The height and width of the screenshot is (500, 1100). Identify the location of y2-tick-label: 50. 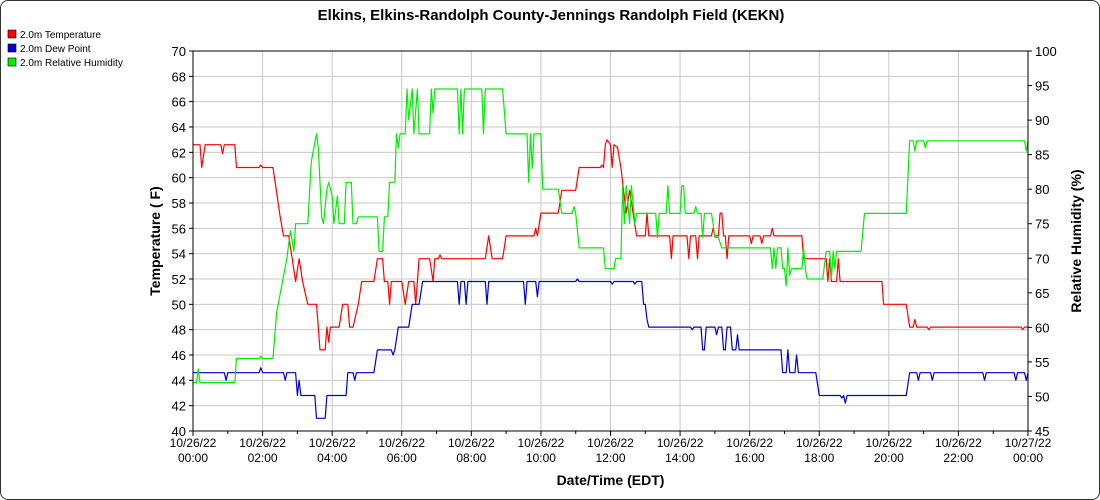
(1042, 396).